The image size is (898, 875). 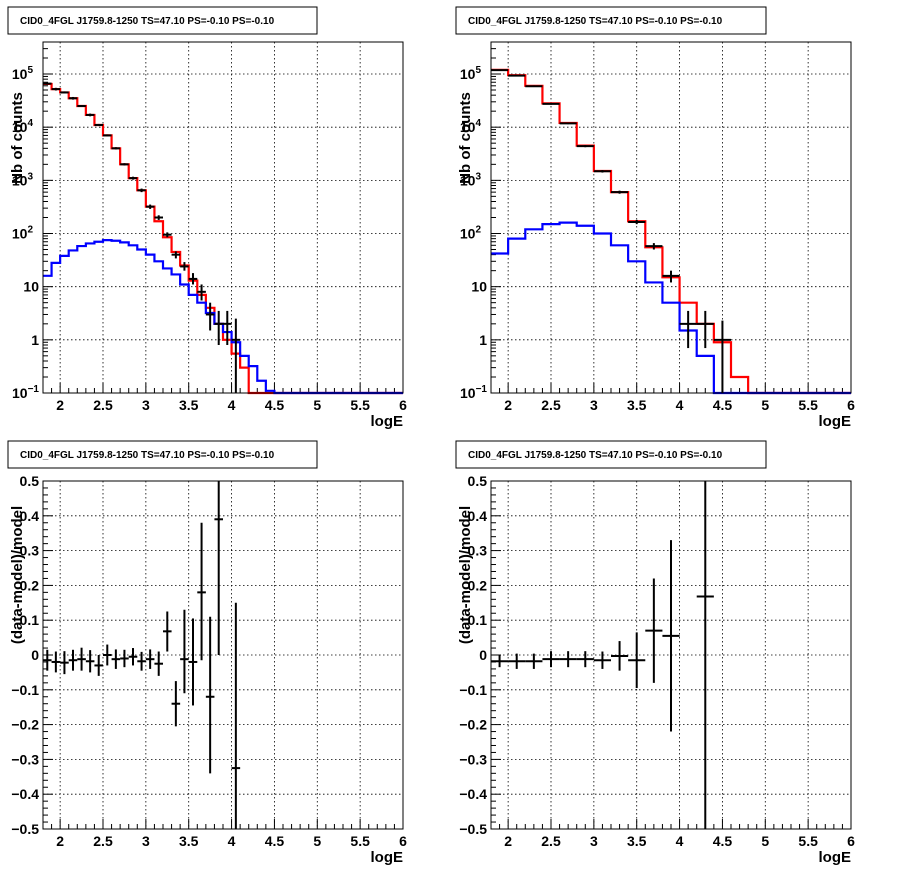 What do you see at coordinates (471, 179) in the screenshot?
I see `y-tick-label: 10³` at bounding box center [471, 179].